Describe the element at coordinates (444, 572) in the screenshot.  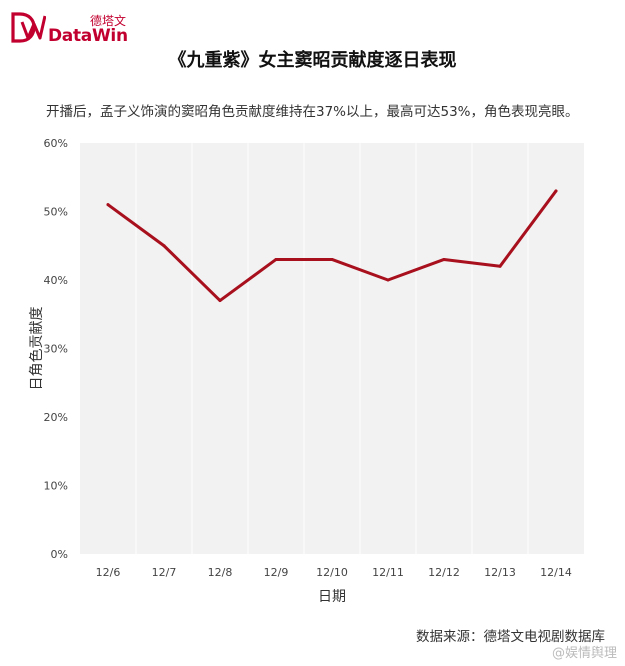
I see `x-tick-label: 12/12` at that location.